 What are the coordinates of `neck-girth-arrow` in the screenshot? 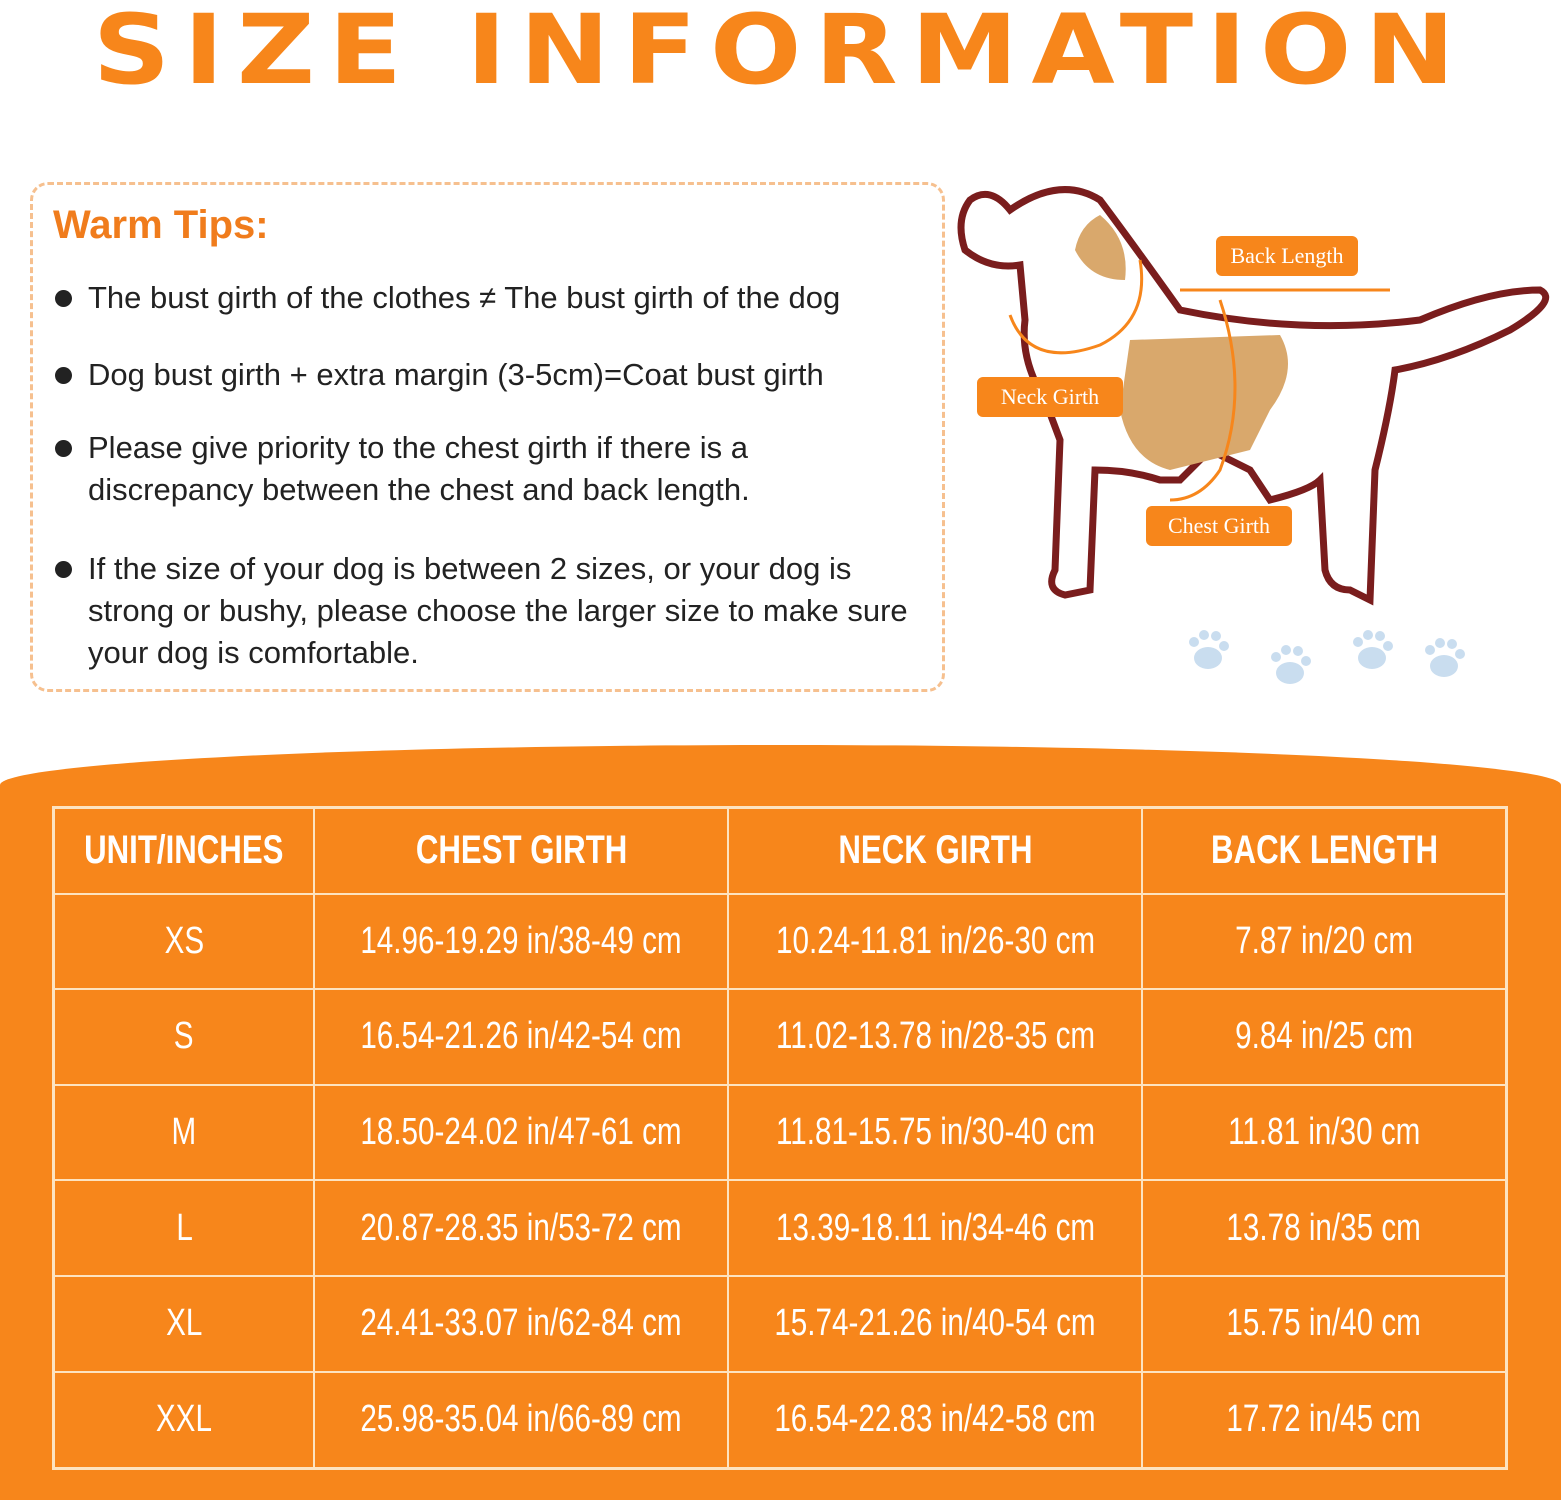 It's located at (1076, 307).